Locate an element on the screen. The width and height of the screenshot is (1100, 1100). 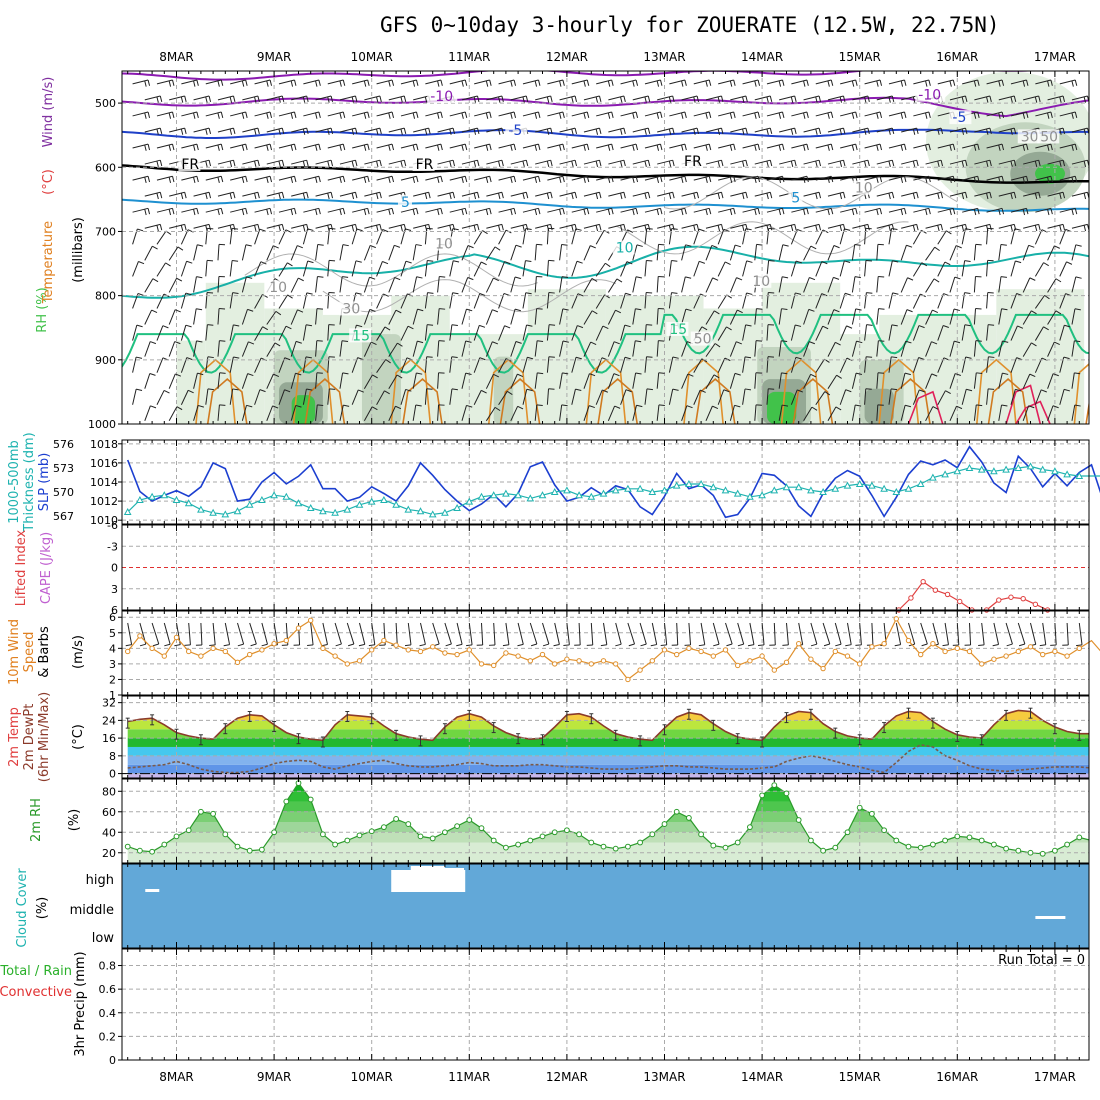
temperature-contour-surface is located at coordinates (813, 401).